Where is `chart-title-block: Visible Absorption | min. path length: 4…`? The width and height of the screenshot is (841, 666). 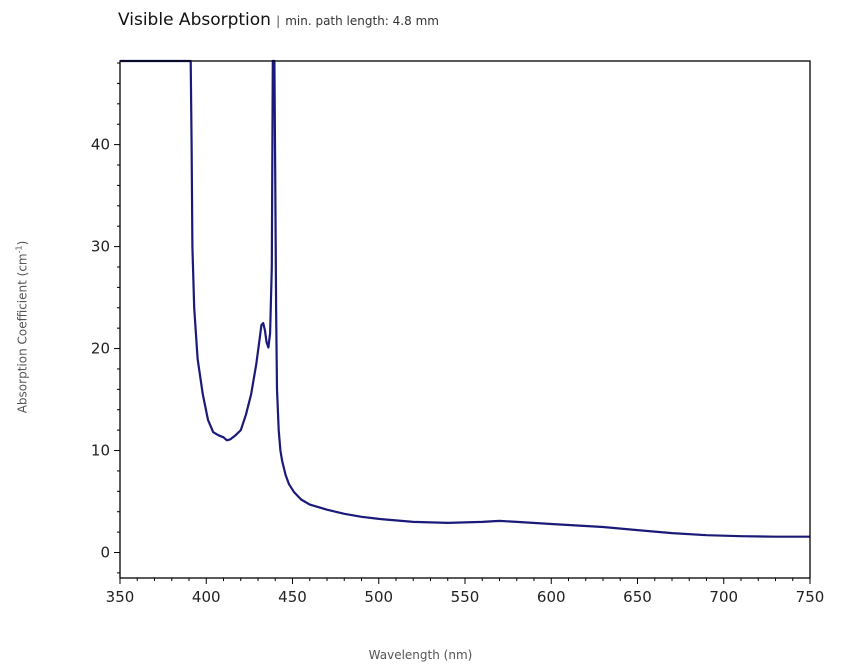
chart-title-block: Visible Absorption | min. path length: 4… is located at coordinates (278, 20).